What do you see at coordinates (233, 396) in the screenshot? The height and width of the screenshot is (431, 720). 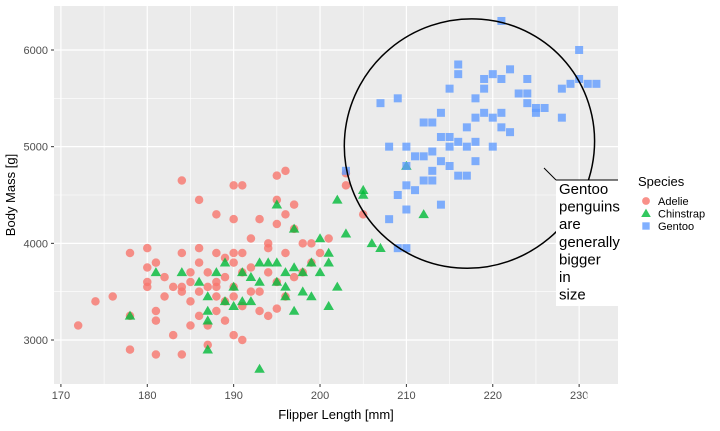 I see `x-tick-label: 190` at bounding box center [233, 396].